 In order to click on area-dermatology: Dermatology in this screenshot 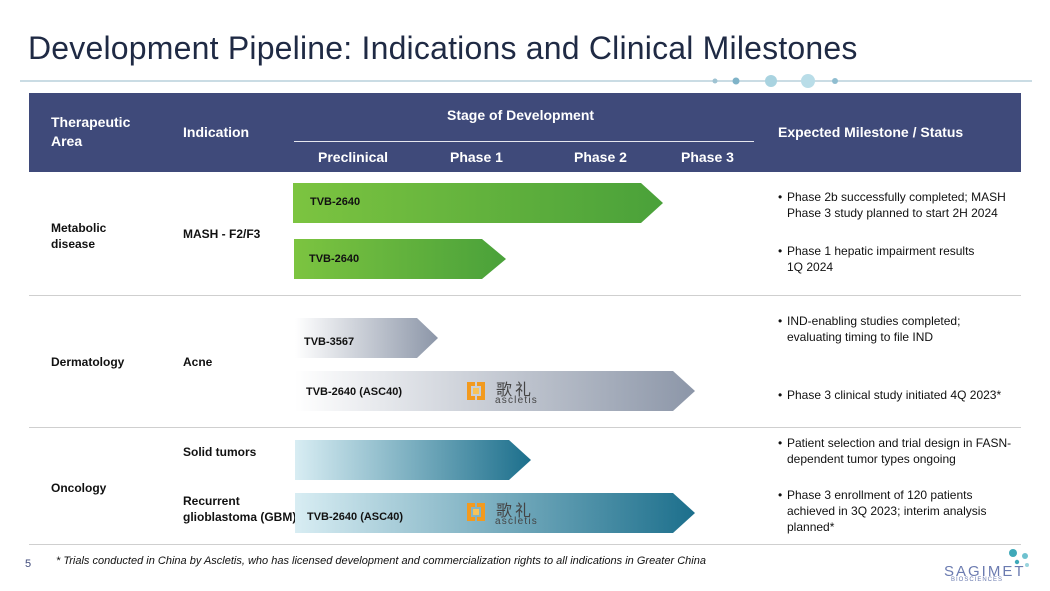, I will do `click(88, 362)`.